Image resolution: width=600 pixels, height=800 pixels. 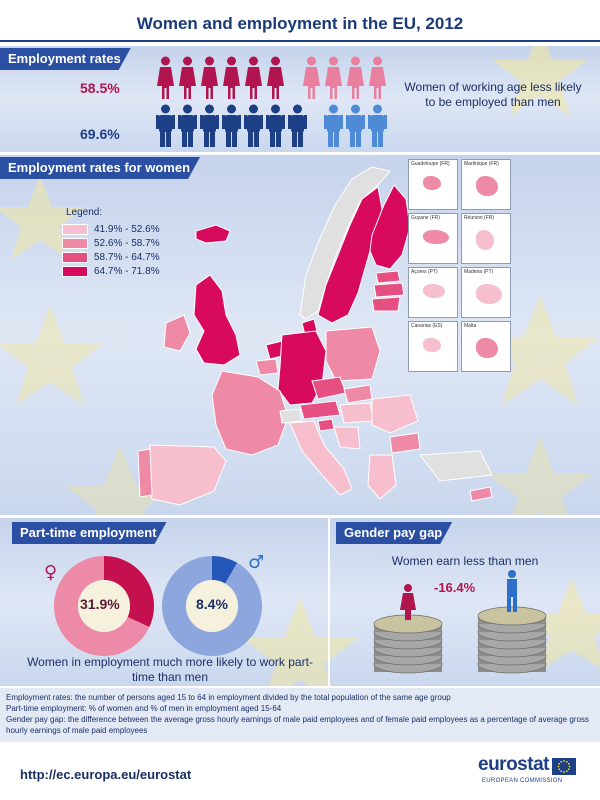 I want to click on map-inset: Canarias (ES), so click(x=433, y=346).